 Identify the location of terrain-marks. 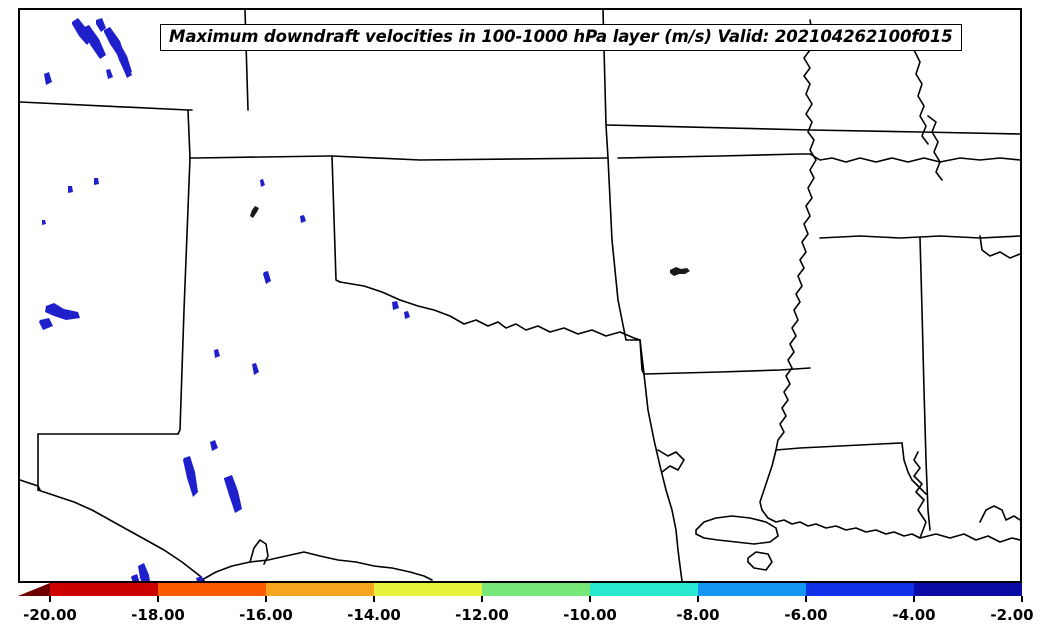
(470, 241).